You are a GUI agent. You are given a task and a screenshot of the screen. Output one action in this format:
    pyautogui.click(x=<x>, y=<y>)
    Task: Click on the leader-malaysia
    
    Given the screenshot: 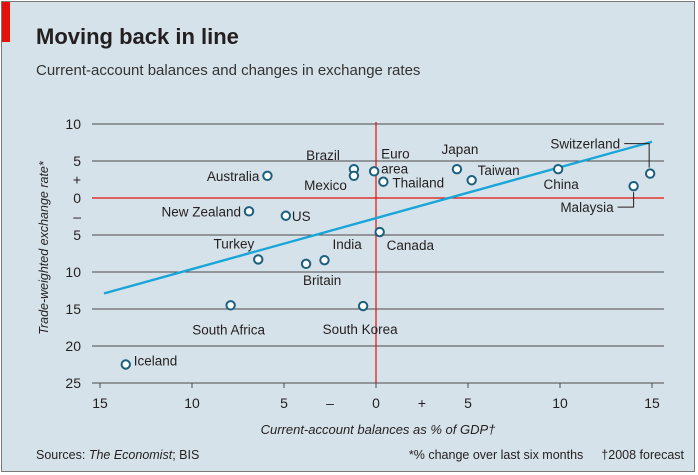 What is the action you would take?
    pyautogui.click(x=626, y=200)
    